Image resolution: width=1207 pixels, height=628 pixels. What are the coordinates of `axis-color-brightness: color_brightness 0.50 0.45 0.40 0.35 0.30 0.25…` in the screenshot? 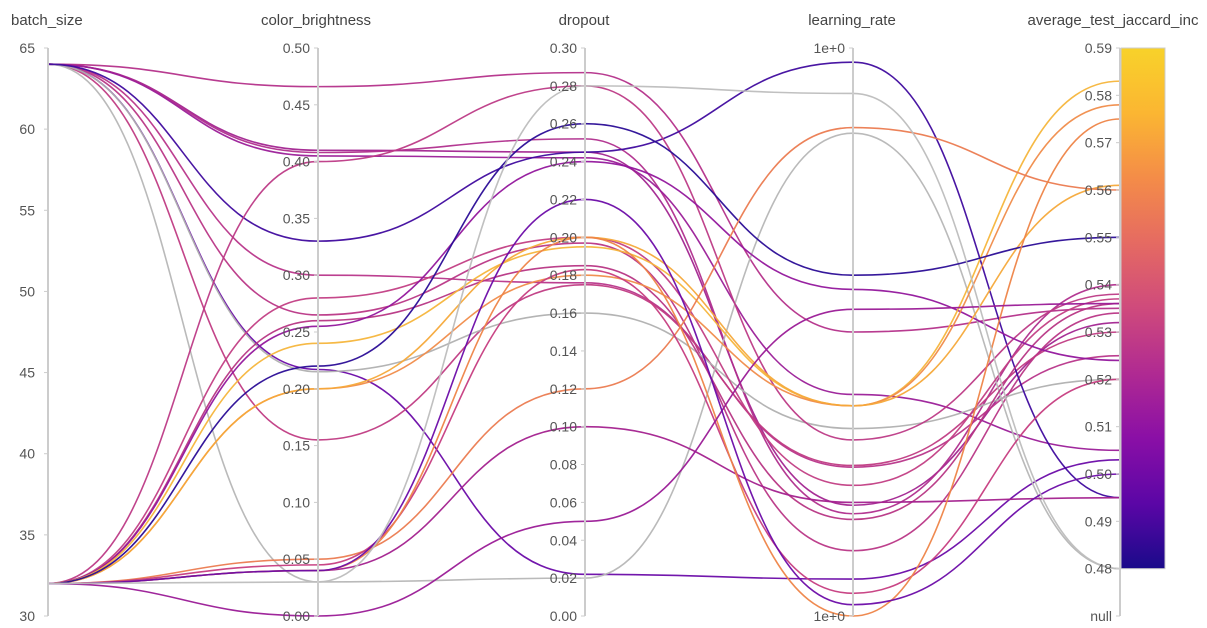 It's located at (316, 318).